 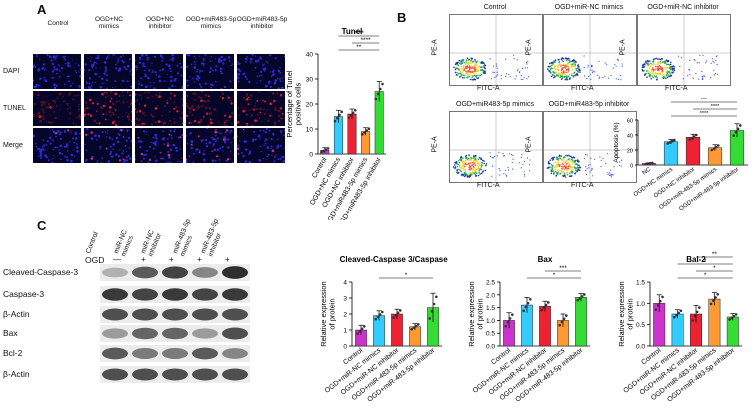 What do you see at coordinates (496, 147) in the screenshot?
I see `flow-plot` at bounding box center [496, 147].